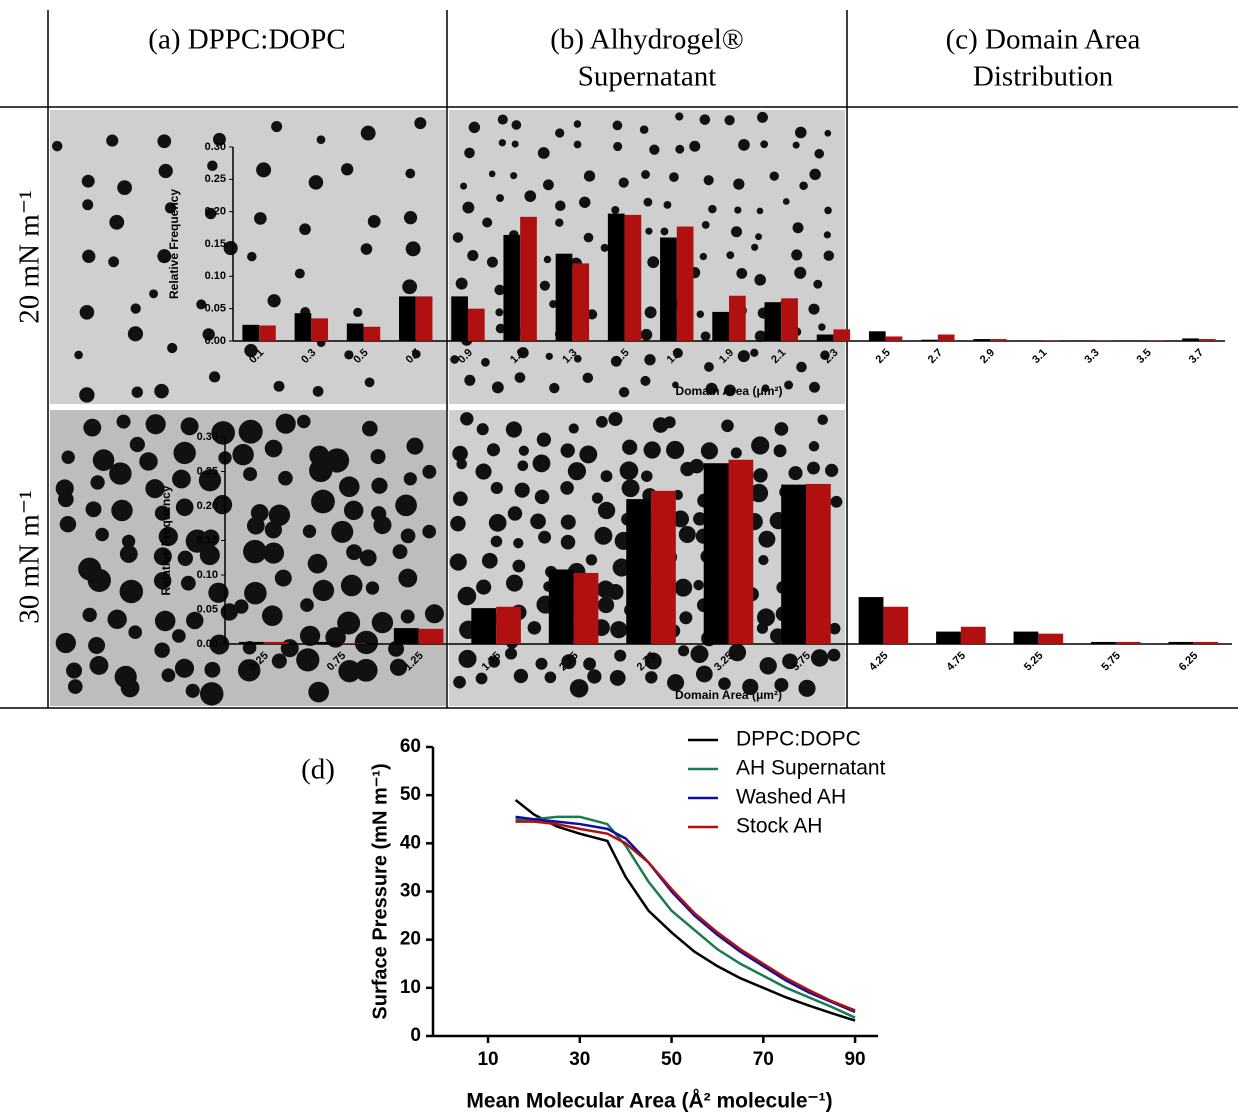 Image resolution: width=1238 pixels, height=1114 pixels. Describe the element at coordinates (207, 437) in the screenshot. I see `y-tick-label: 0.30` at that location.